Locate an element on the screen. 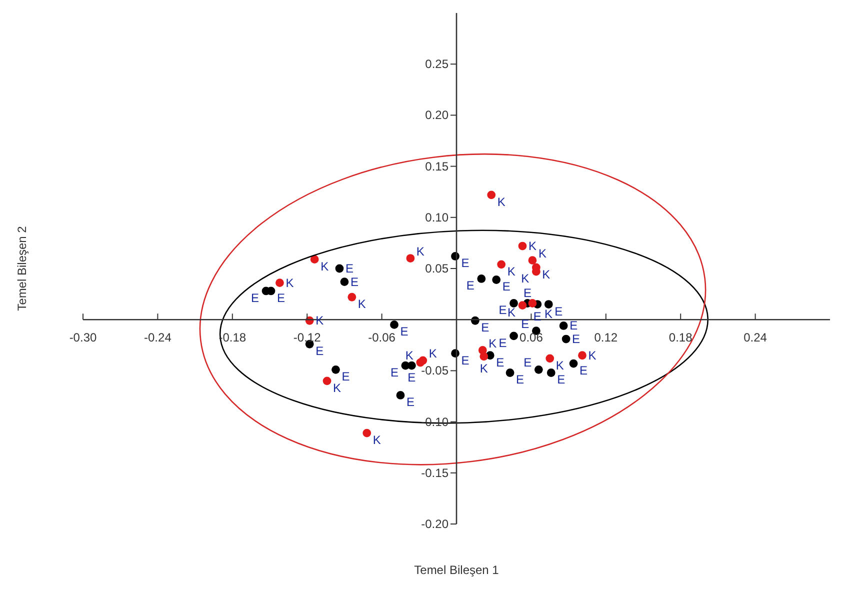 This screenshot has height=594, width=842. y-tick-label: 0.05 is located at coordinates (437, 269).